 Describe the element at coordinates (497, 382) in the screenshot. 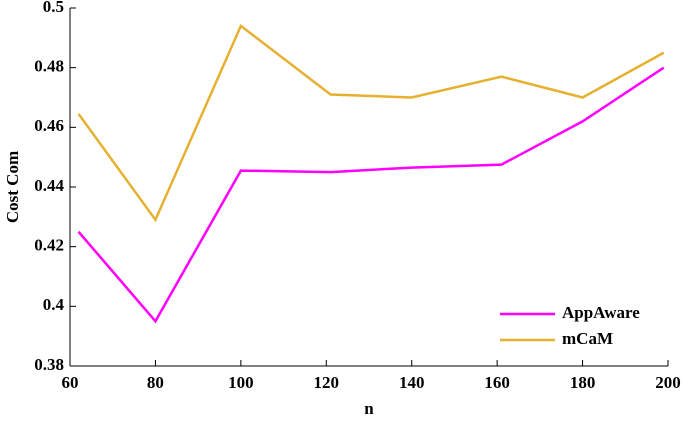

I see `x-tick-label: 160` at that location.